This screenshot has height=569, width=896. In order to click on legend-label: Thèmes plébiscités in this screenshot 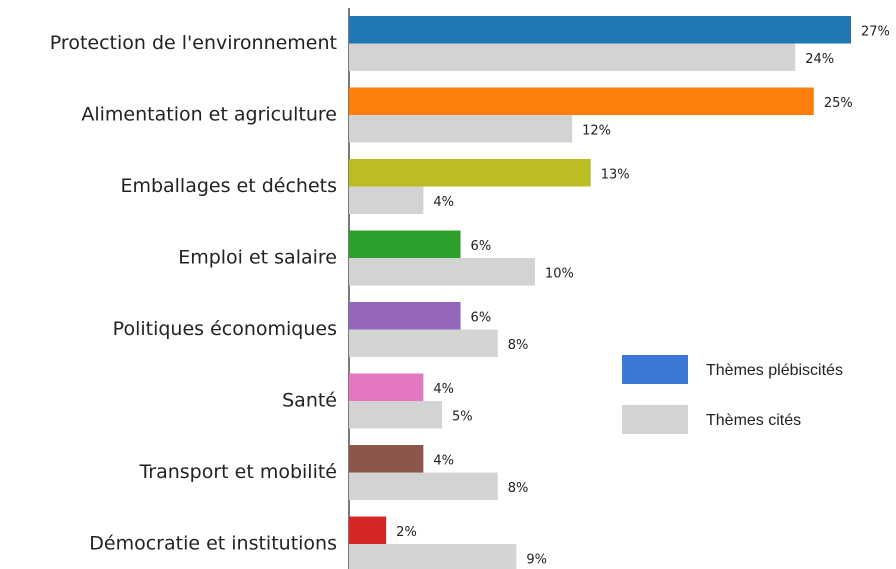, I will do `click(774, 370)`.